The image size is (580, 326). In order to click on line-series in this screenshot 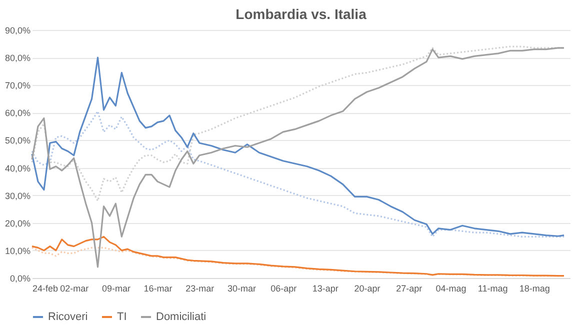, I will do `click(298, 256)`.